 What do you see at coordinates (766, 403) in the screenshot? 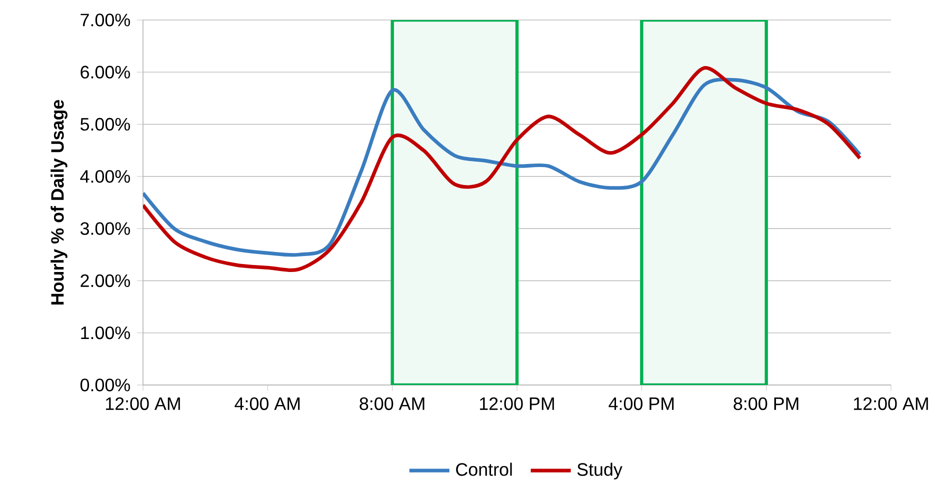
I see `x-tick-label: 8:00 PM` at bounding box center [766, 403].